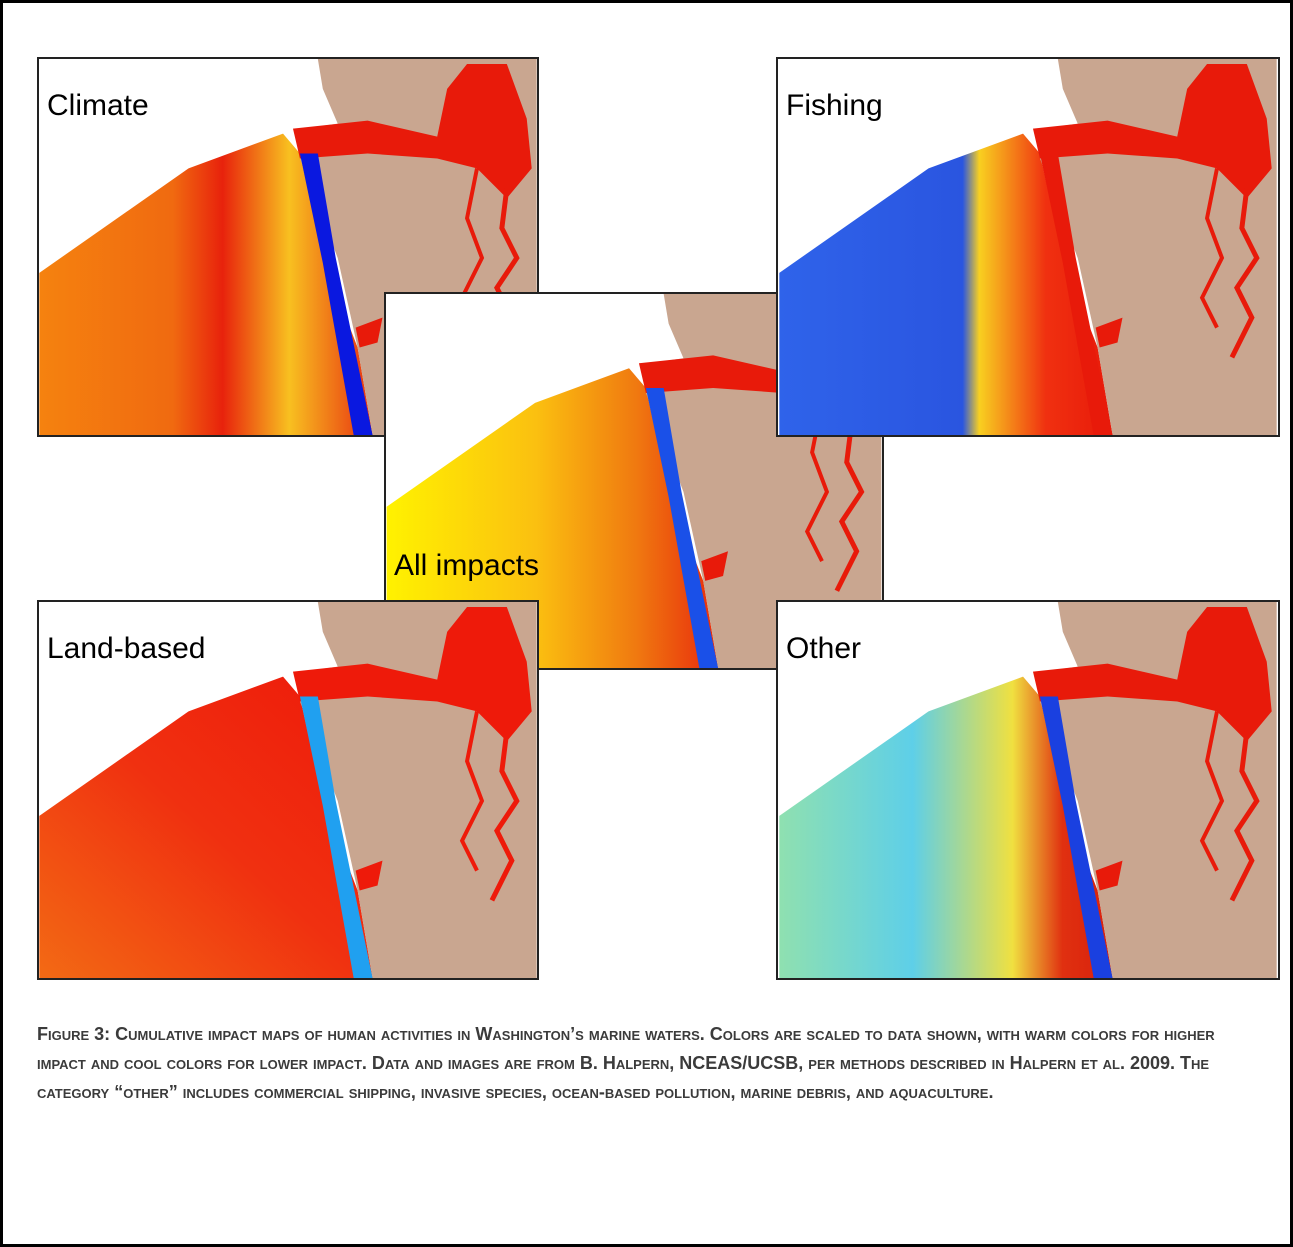 The height and width of the screenshot is (1247, 1293). What do you see at coordinates (98, 105) in the screenshot?
I see `panel-label: Climate` at bounding box center [98, 105].